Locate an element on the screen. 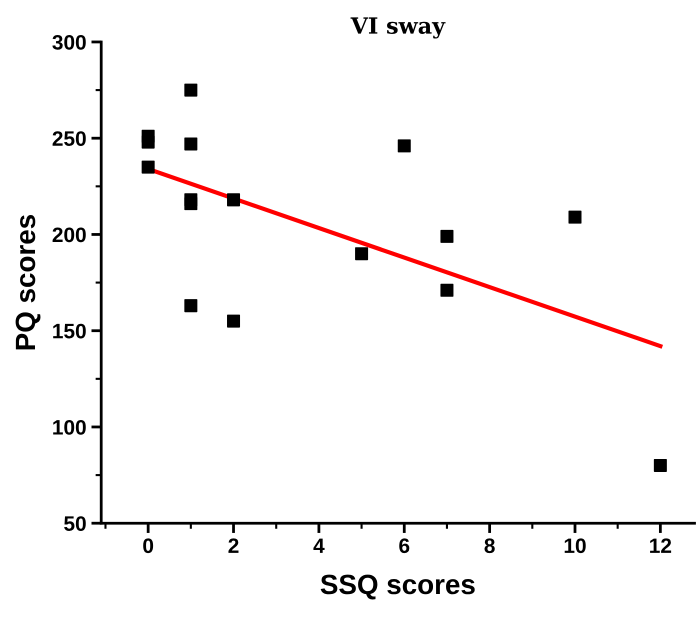 The height and width of the screenshot is (617, 698). y-tick-label: 50 is located at coordinates (75, 523).